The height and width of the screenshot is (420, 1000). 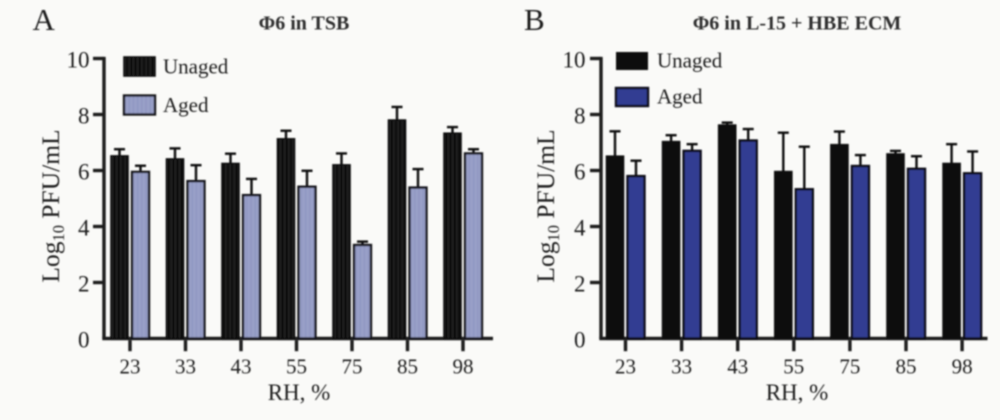 I want to click on svg-text: A, so click(x=44, y=19).